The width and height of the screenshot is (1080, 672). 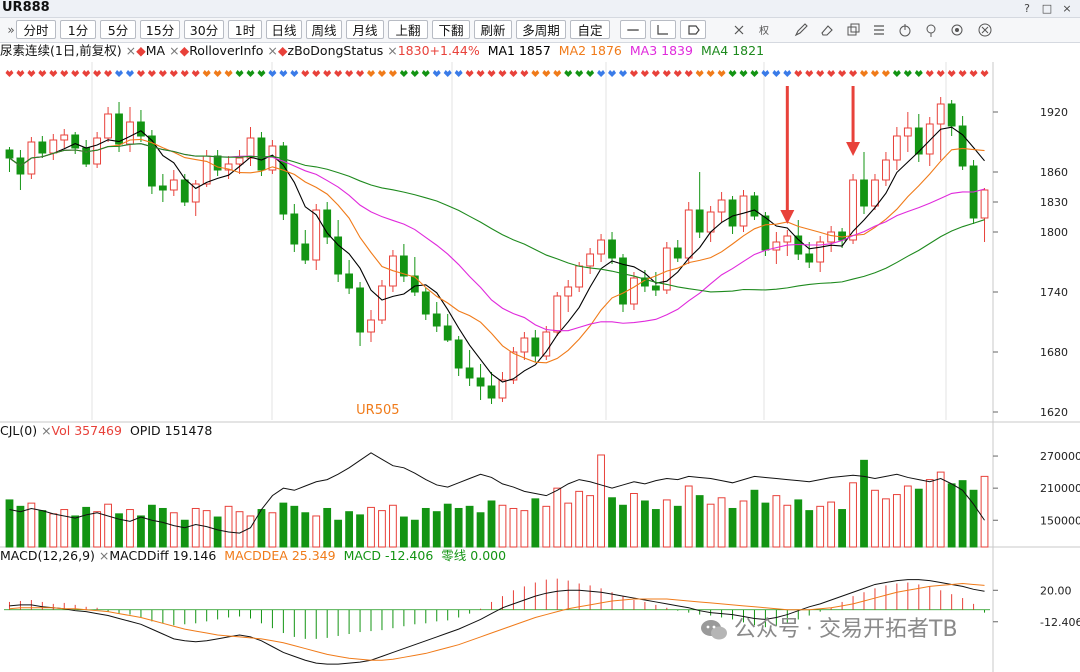 I want to click on indicator-bodong: zBoDongStatus, so click(x=335, y=50).